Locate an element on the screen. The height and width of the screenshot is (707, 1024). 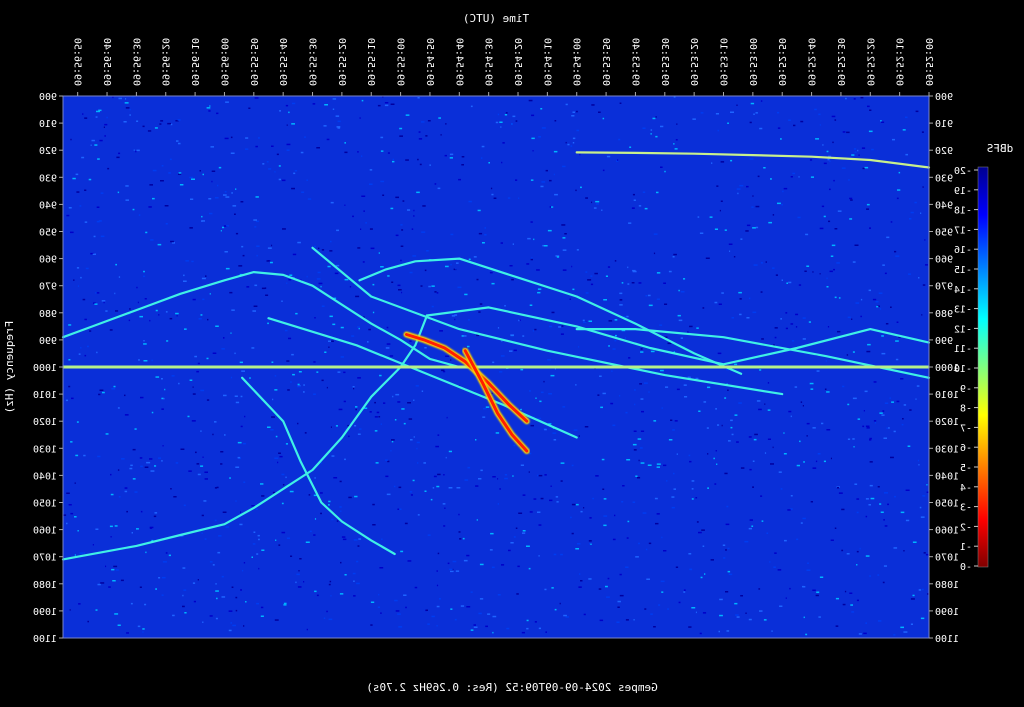
x-tick-label: 09:55:10 is located at coordinates (370, 62).